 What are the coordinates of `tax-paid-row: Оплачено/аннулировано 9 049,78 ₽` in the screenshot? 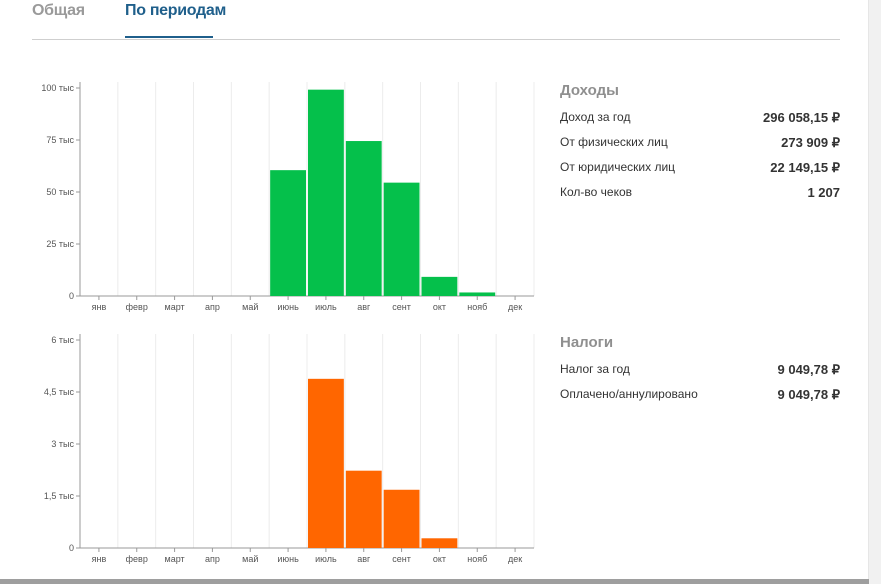 It's located at (700, 399).